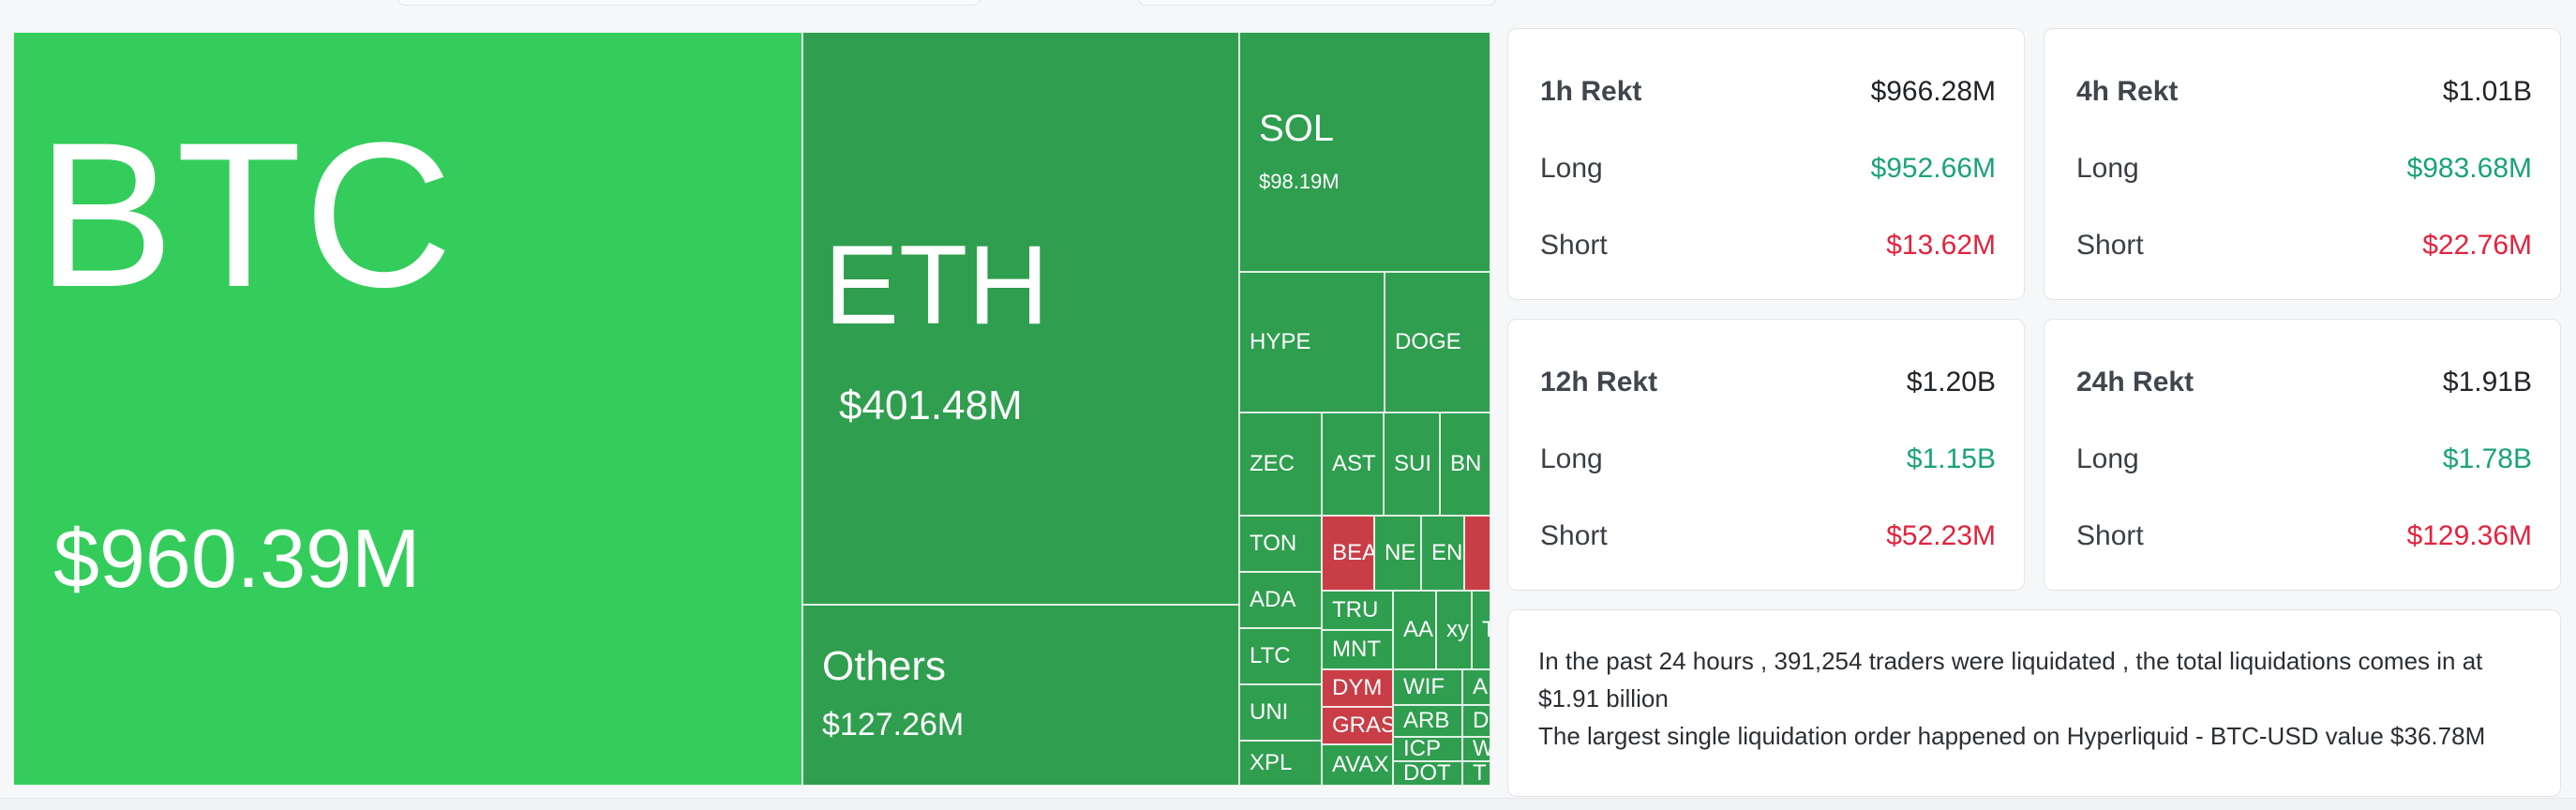  I want to click on tile-symbol: A, so click(1481, 686).